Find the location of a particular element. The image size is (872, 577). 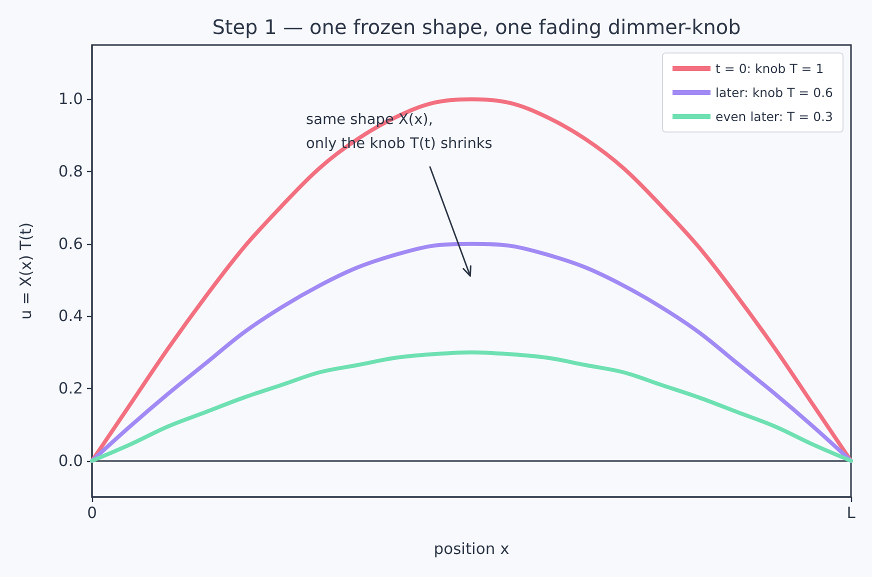

y-axis-title: u = X(x) T(t) is located at coordinates (26, 271).